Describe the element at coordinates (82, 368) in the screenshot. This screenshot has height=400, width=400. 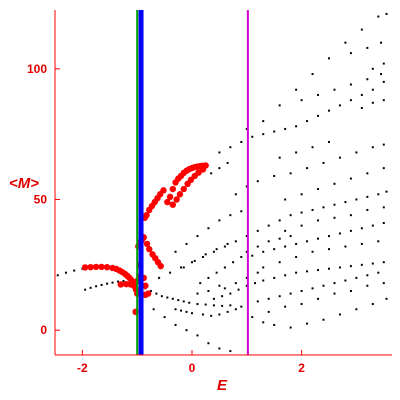
I see `x-tick-label: -2` at that location.